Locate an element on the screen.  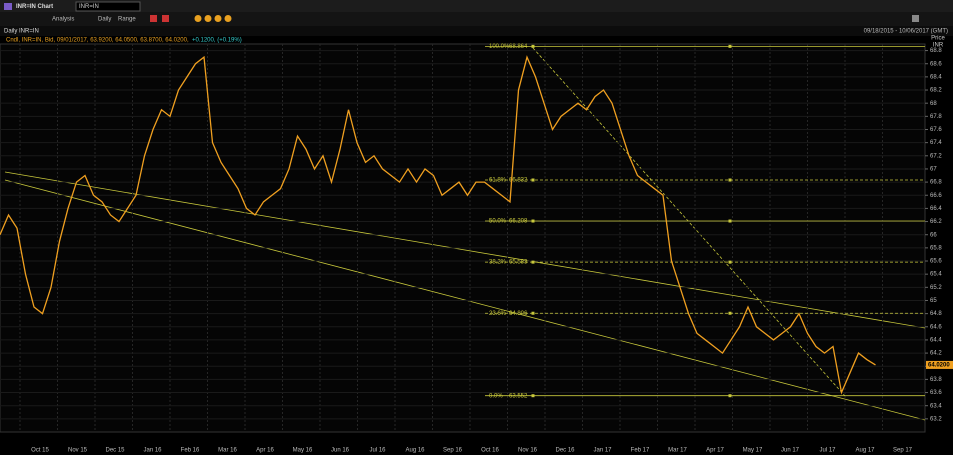
y-tick-label: 66.2 is located at coordinates (936, 222).